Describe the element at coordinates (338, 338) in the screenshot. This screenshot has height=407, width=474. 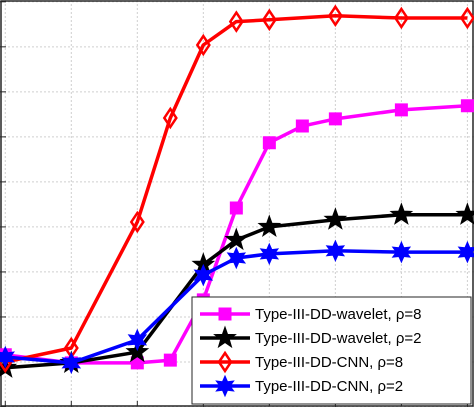
I see `legend-label: Type-III-DD-wavelet, ρ=2` at that location.